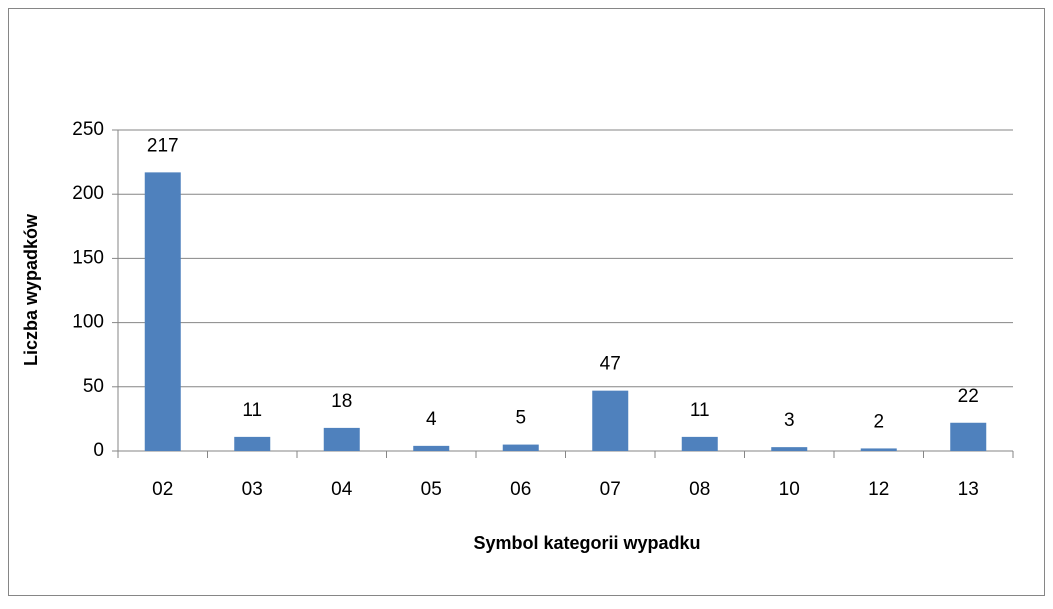 The width and height of the screenshot is (1053, 609). I want to click on x-tick-label: 02, so click(162, 489).